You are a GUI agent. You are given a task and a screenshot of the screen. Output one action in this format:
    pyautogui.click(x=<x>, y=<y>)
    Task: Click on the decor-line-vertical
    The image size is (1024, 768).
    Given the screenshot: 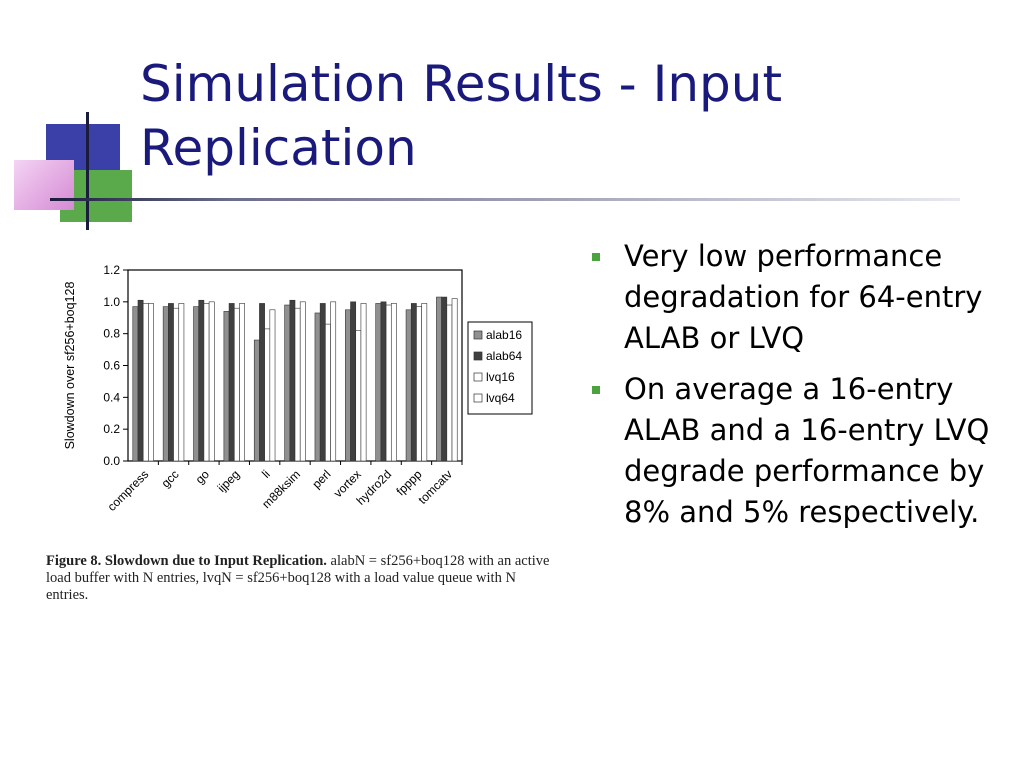 What is the action you would take?
    pyautogui.click(x=87, y=171)
    